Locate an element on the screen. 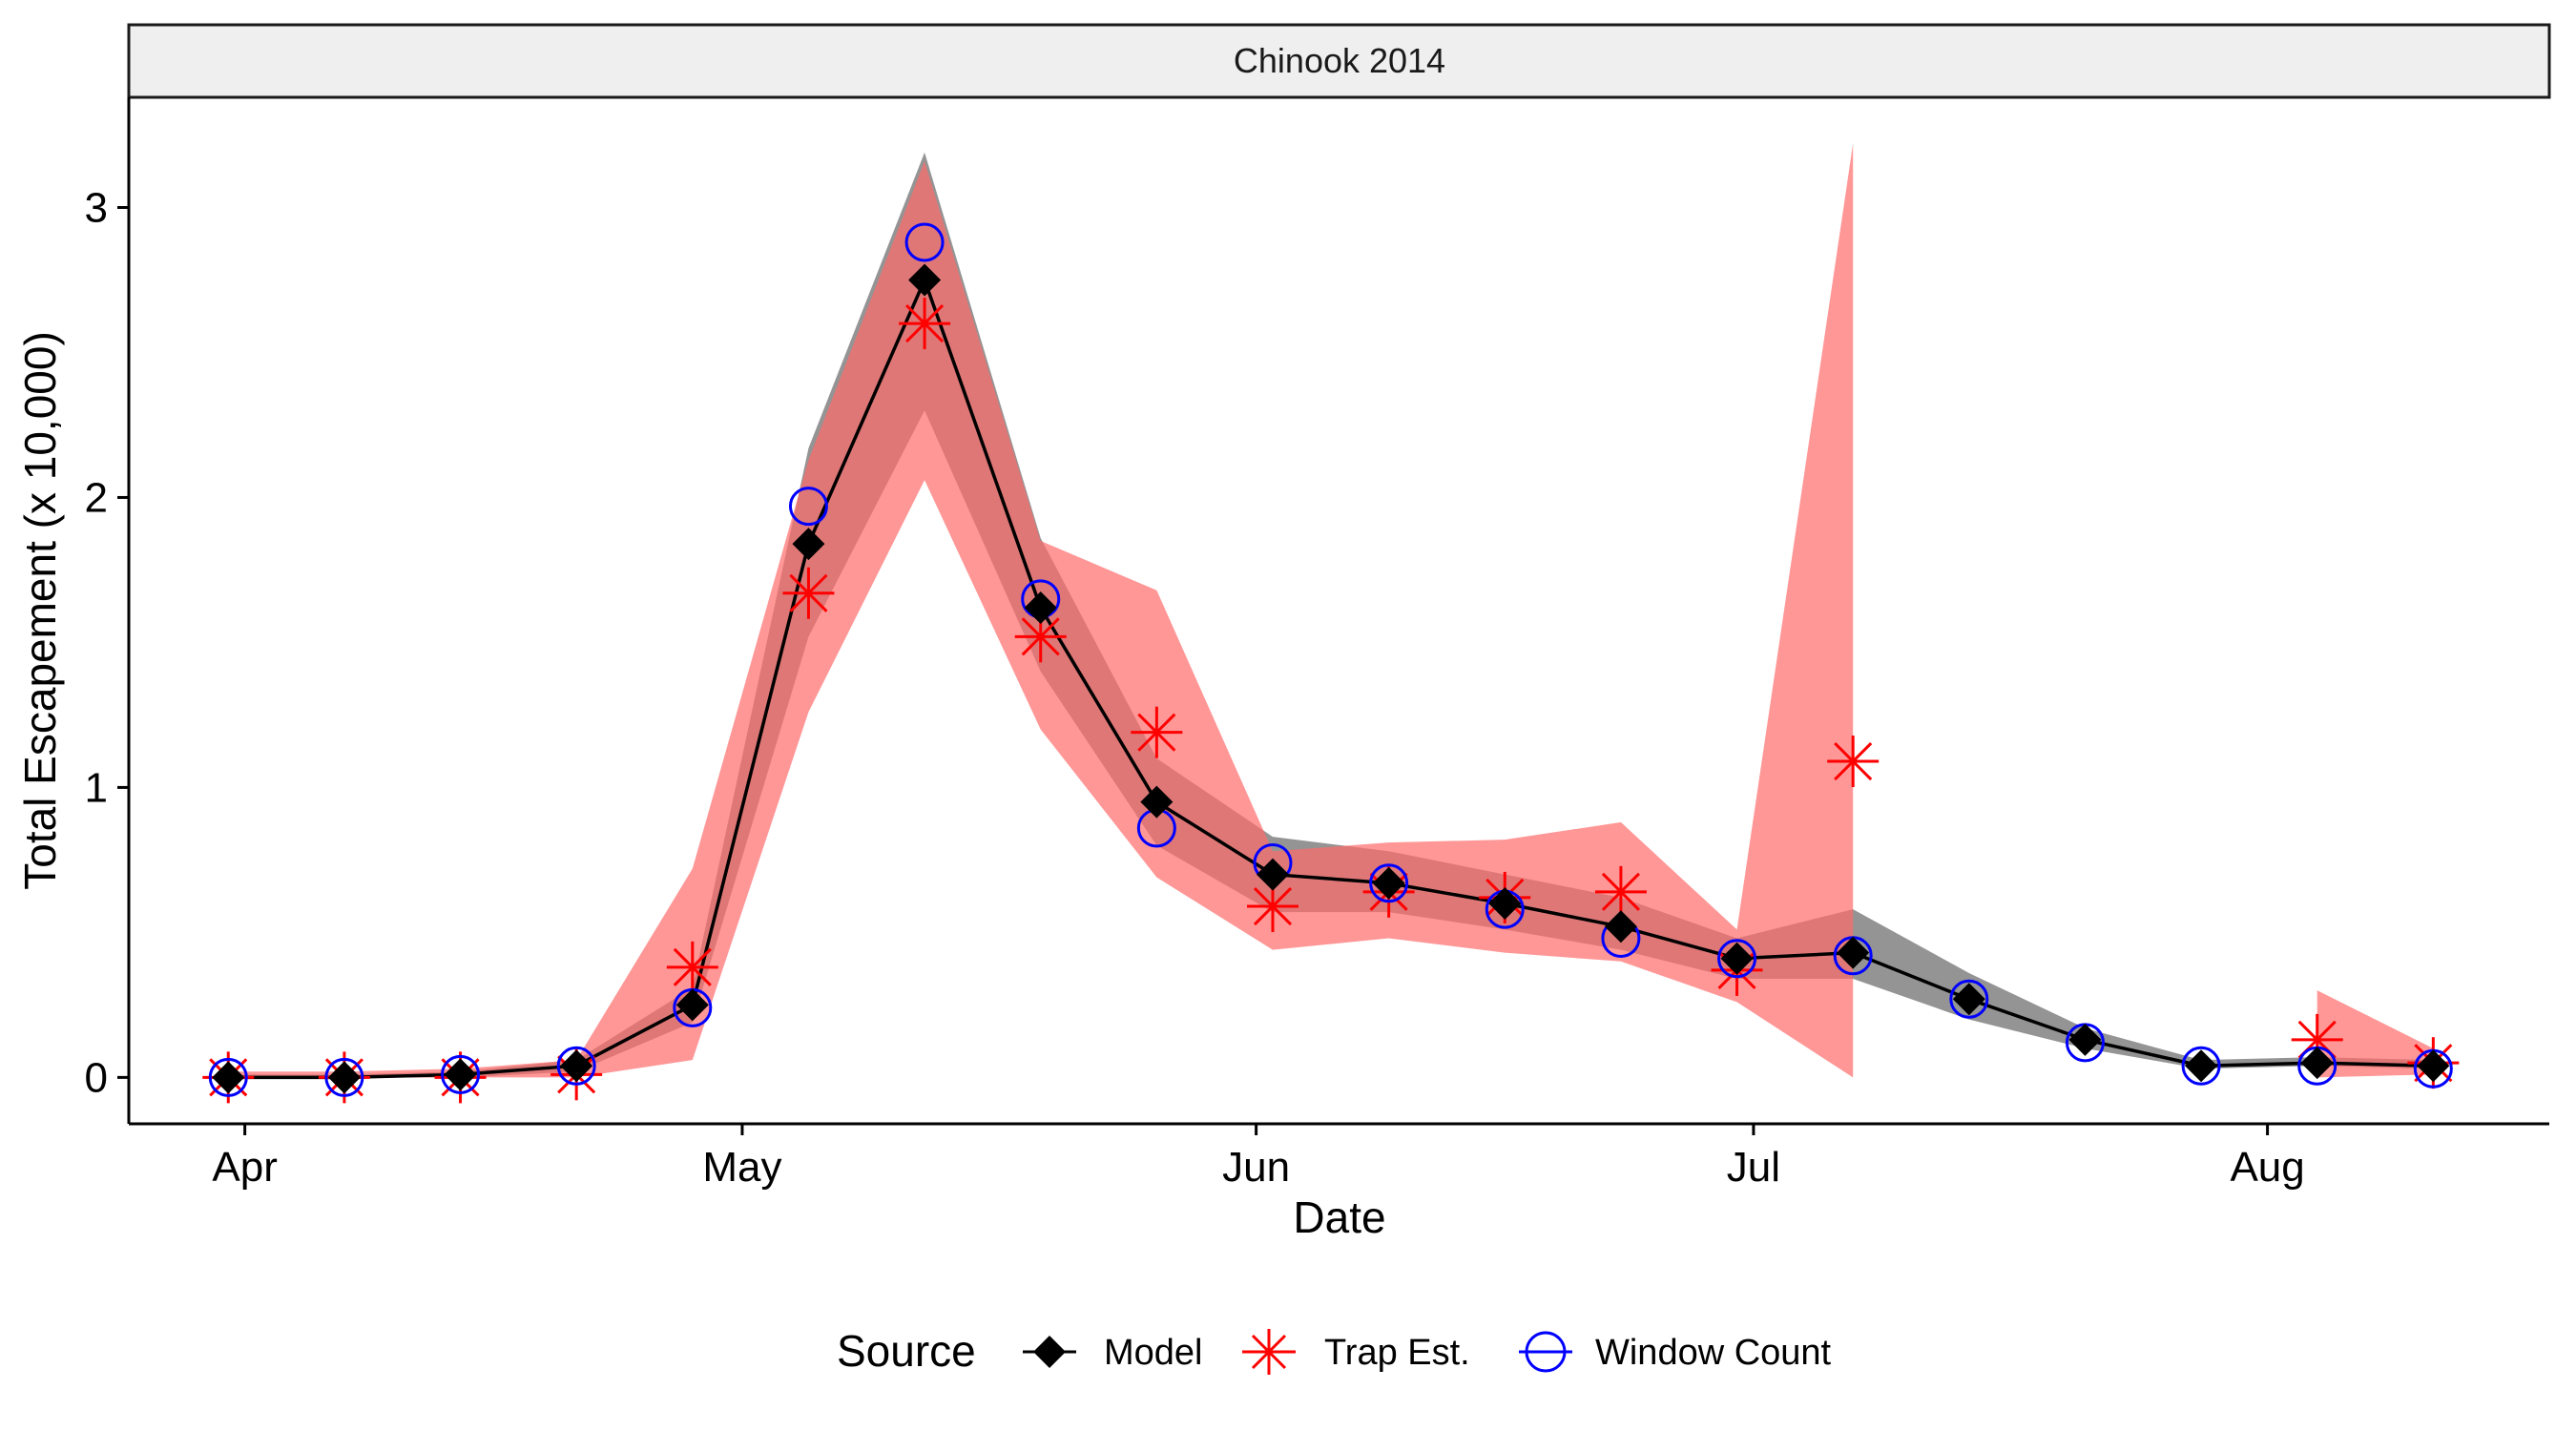 This screenshot has height=1431, width=2576. y-axis-ticks: 0 1 2 3 is located at coordinates (107, 643).